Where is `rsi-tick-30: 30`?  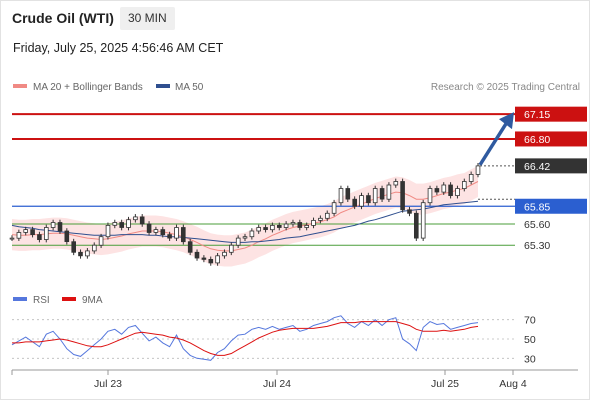 rsi-tick-30: 30 is located at coordinates (530, 359).